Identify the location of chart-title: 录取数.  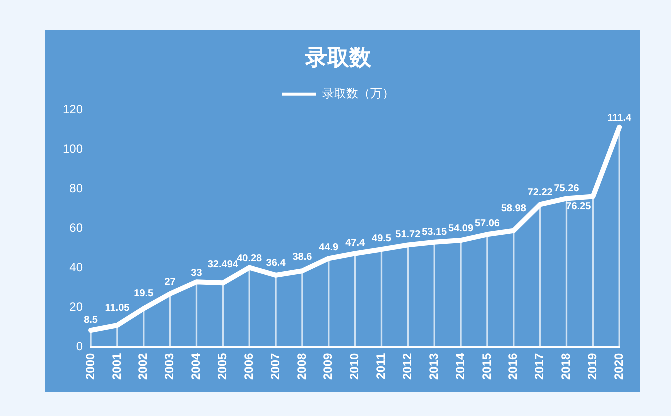
(338, 57).